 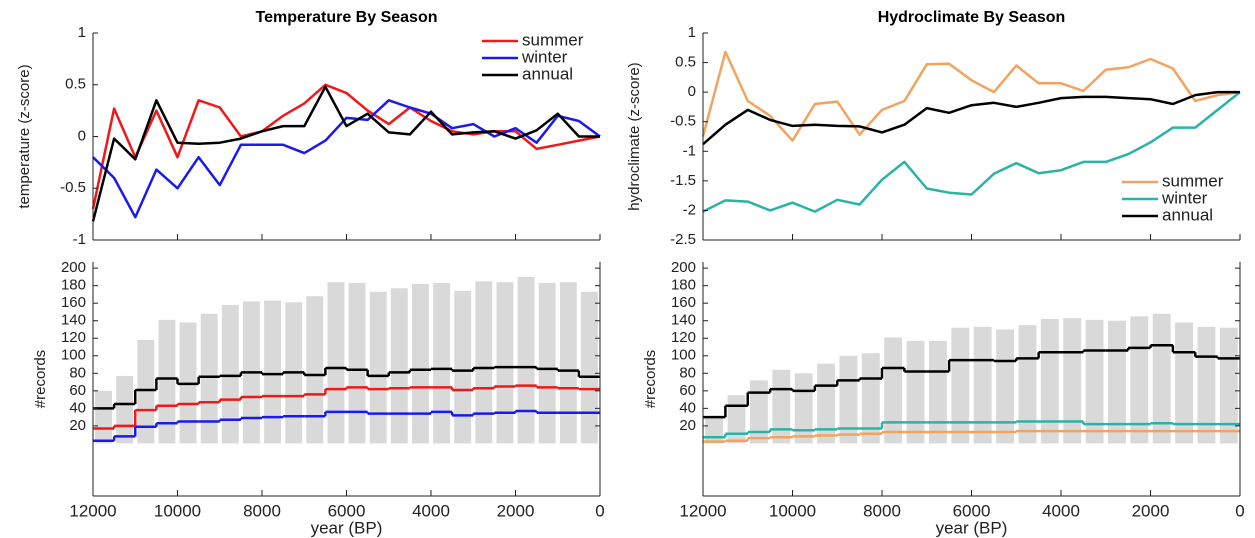 I want to click on y-tick-label: -1.5, so click(x=683, y=180).